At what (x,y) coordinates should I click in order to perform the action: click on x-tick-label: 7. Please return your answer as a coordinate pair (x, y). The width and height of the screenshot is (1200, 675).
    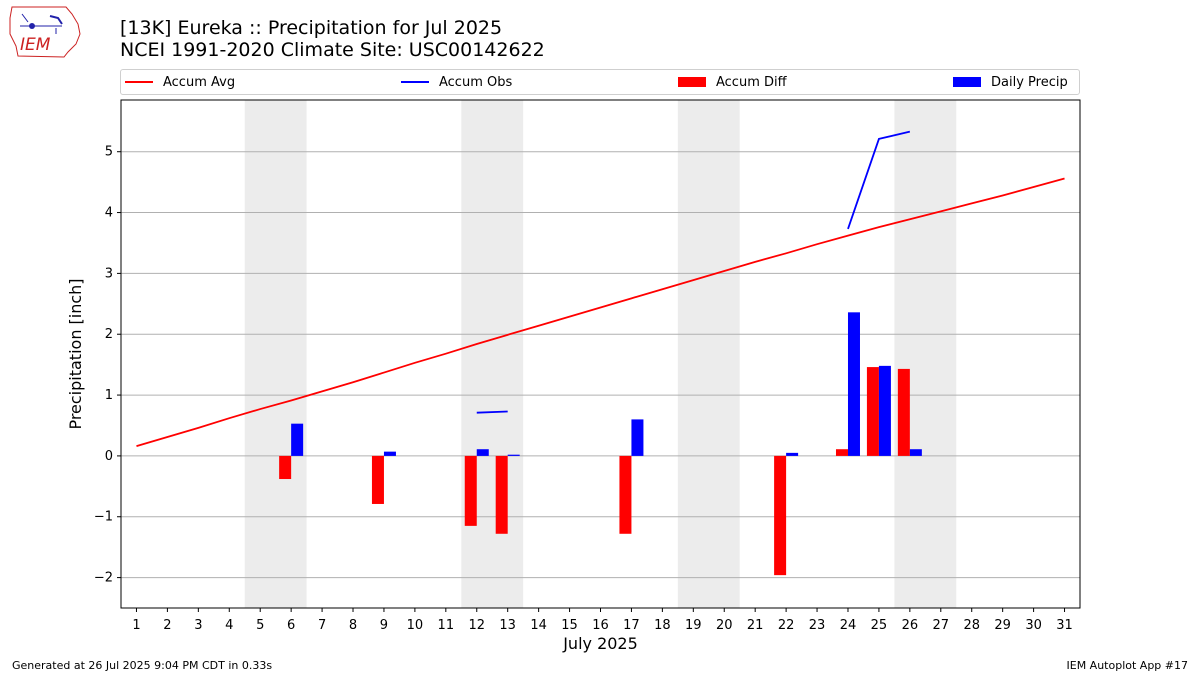
    Looking at the image, I should click on (322, 625).